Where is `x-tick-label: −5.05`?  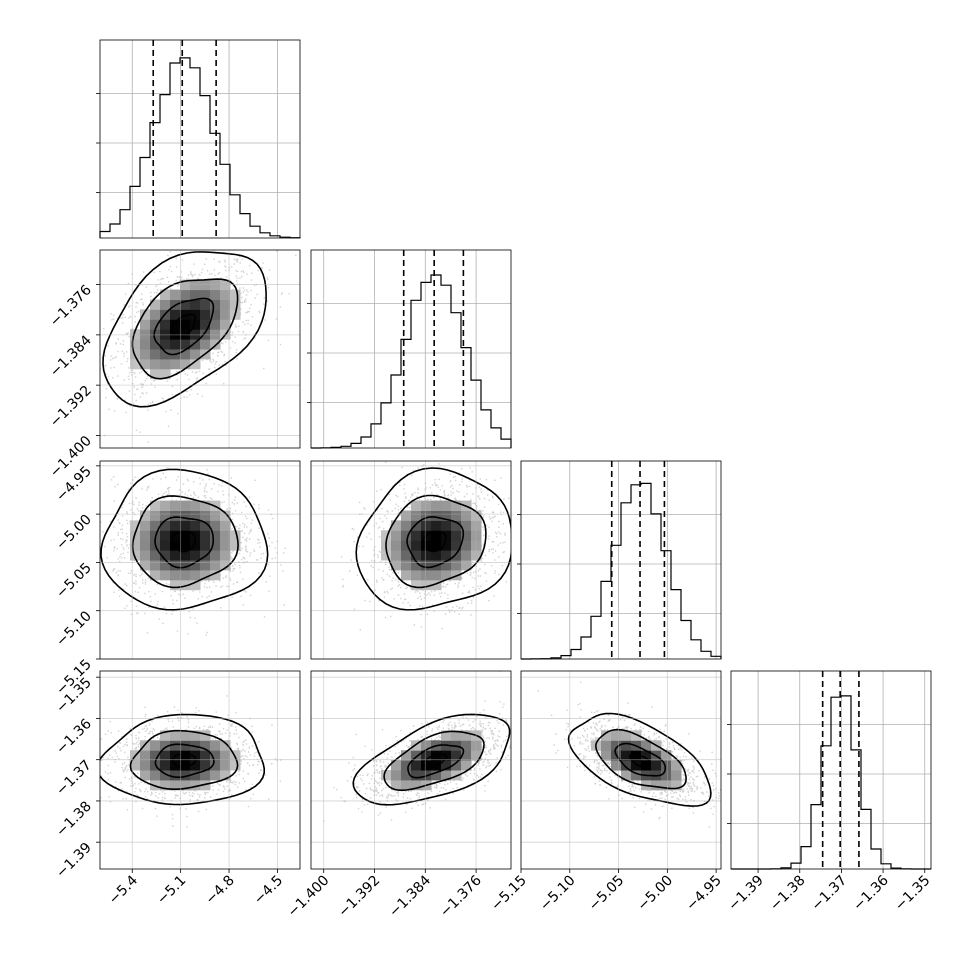
x-tick-label: −5.05 is located at coordinates (607, 894).